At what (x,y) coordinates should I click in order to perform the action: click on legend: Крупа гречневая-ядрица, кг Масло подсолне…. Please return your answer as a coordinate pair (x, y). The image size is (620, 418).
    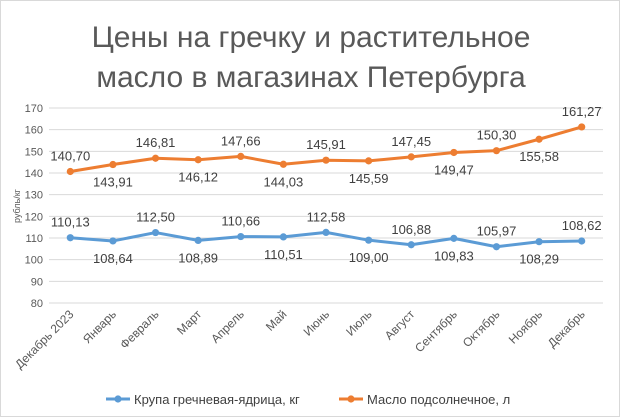
    Looking at the image, I should click on (308, 399).